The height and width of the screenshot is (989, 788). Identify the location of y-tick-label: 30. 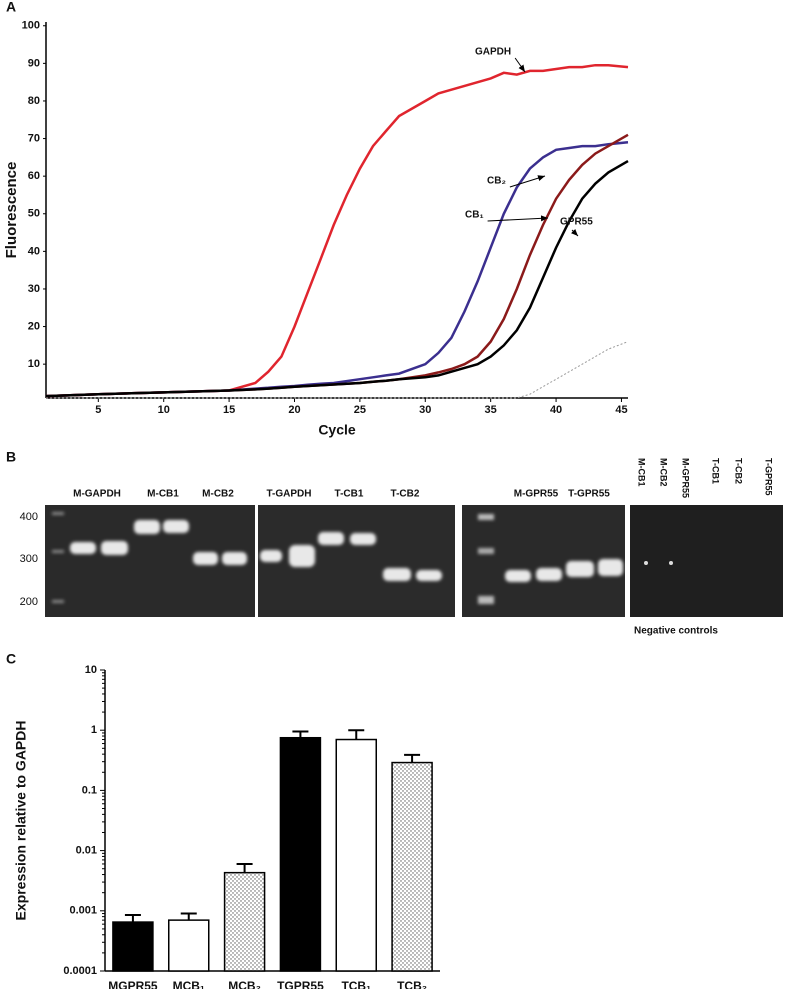
(34, 289).